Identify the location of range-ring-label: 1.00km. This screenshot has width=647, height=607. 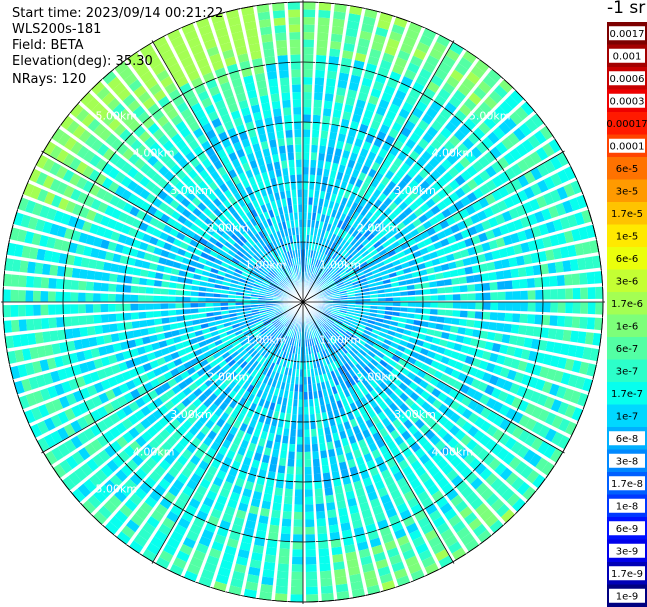
(266, 265).